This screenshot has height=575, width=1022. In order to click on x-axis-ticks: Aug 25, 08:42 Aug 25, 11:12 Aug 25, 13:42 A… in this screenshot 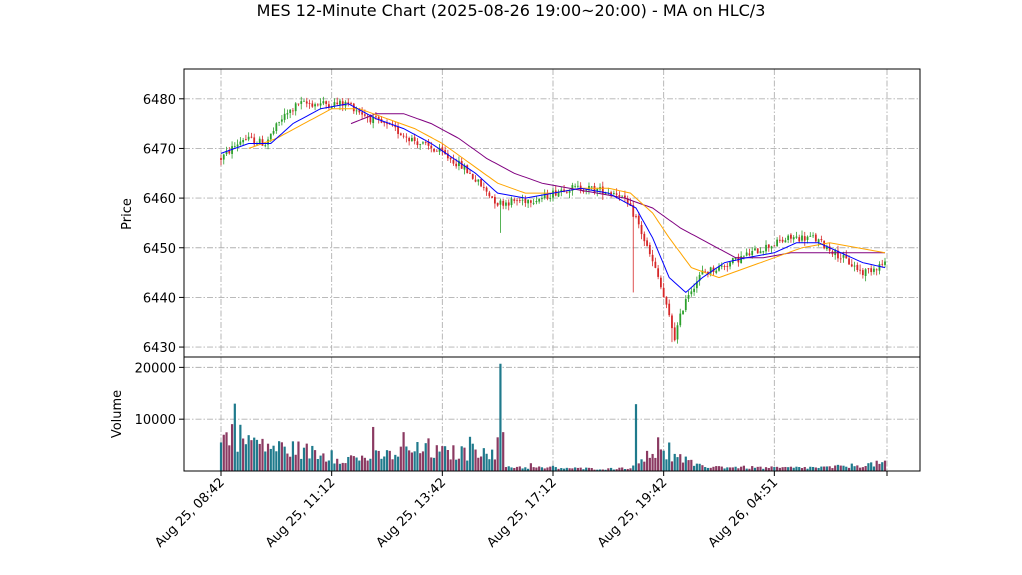, I will do `click(520, 511)`.